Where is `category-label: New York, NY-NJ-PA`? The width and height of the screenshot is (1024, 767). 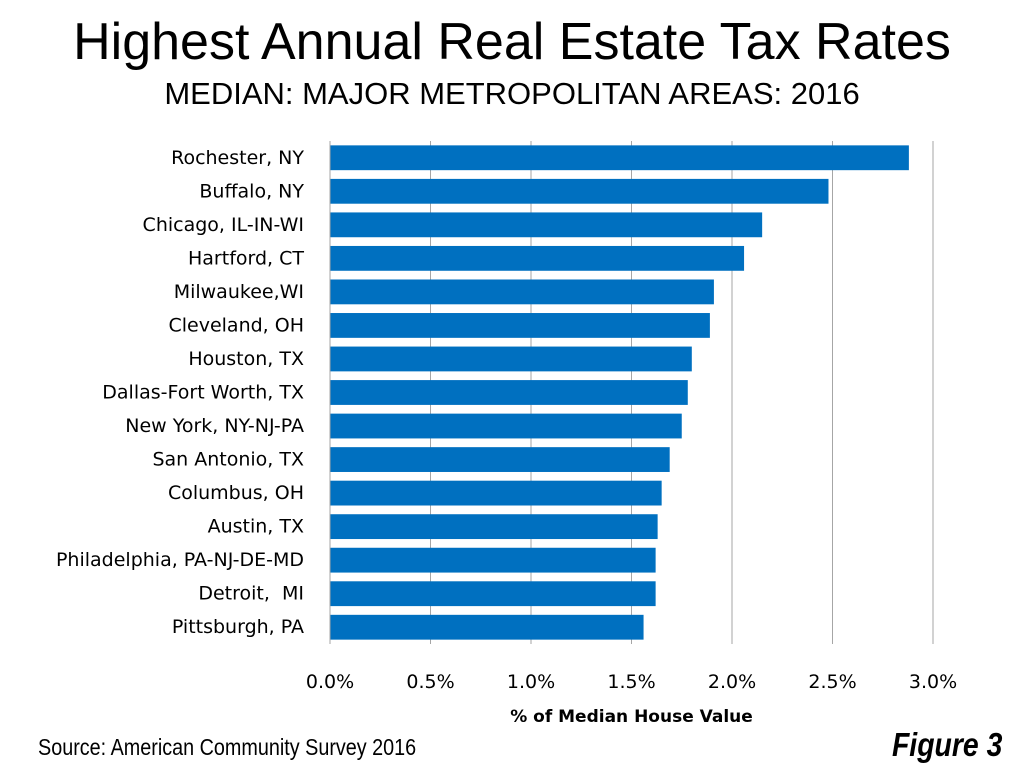 category-label: New York, NY-NJ-PA is located at coordinates (214, 426).